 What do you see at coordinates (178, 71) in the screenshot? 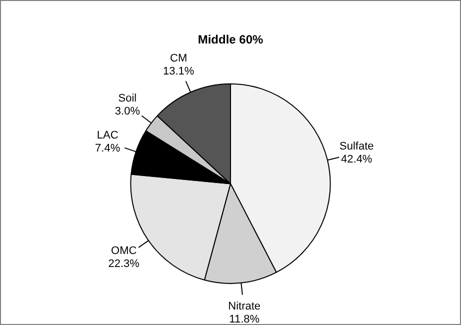
I see `data-label: 13.1%` at bounding box center [178, 71].